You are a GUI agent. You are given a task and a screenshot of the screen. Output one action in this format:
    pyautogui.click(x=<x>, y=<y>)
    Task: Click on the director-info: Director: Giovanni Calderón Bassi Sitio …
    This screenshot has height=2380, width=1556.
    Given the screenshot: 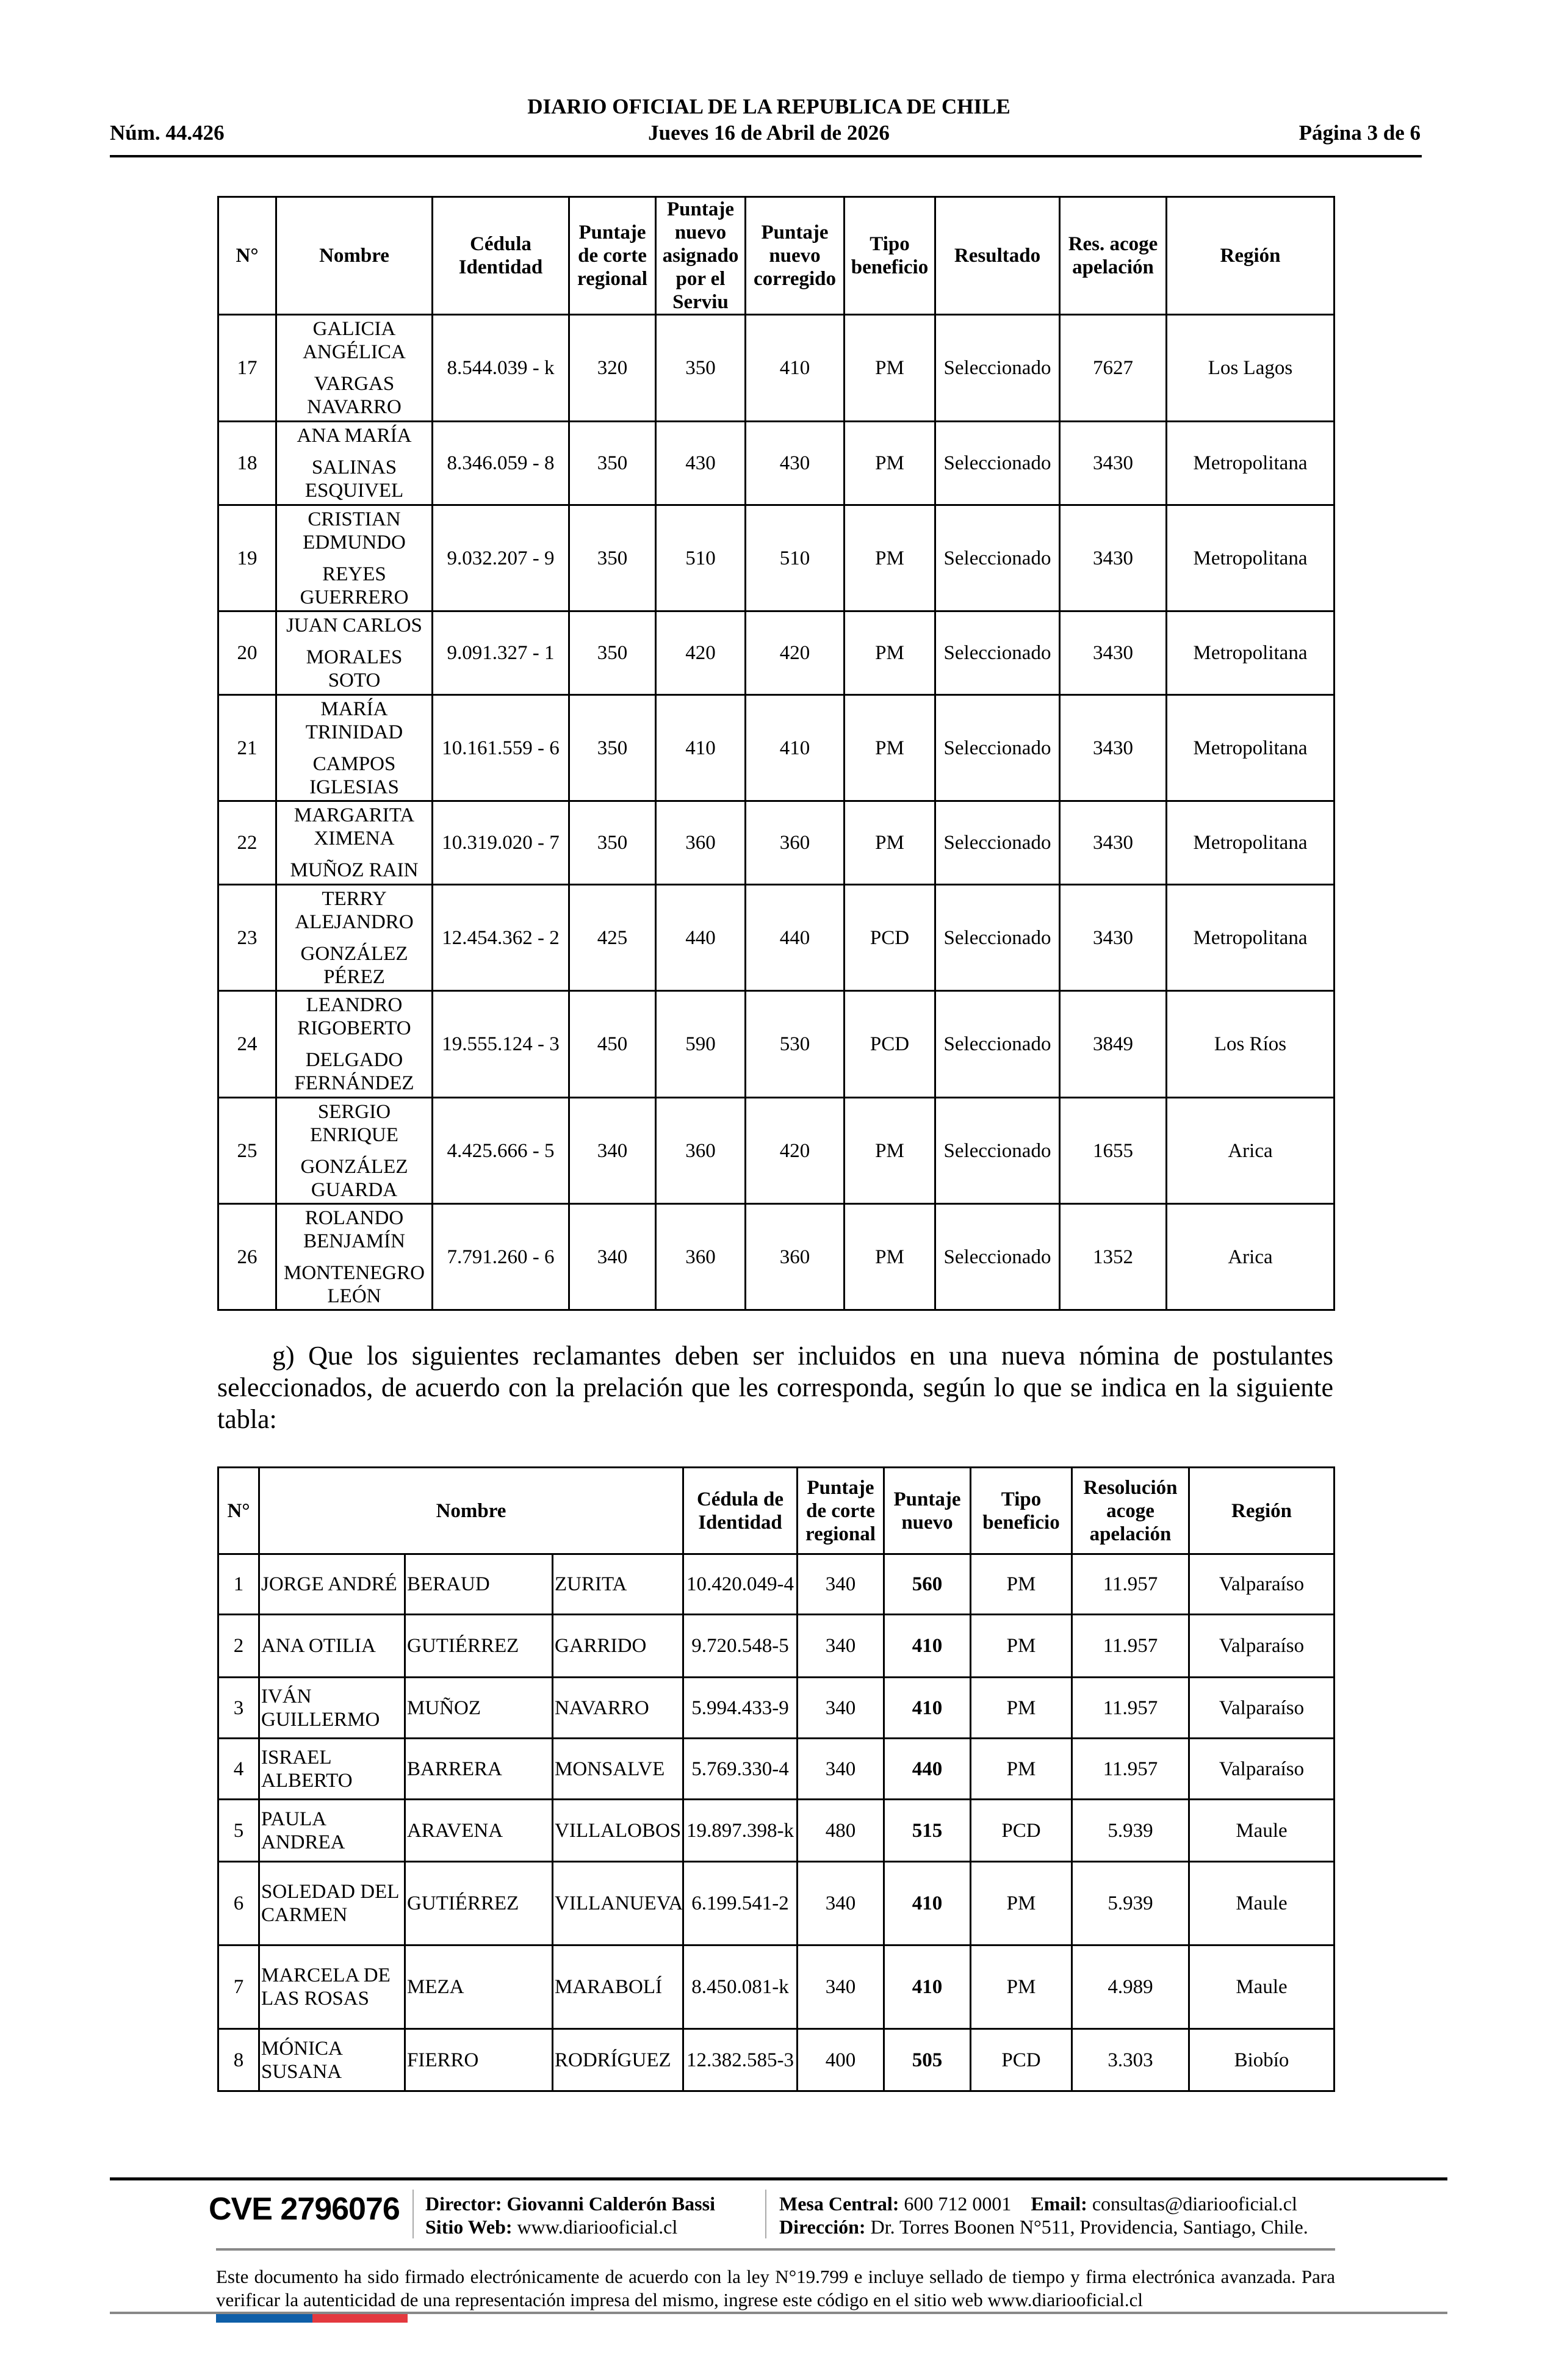 What is the action you would take?
    pyautogui.click(x=570, y=2215)
    